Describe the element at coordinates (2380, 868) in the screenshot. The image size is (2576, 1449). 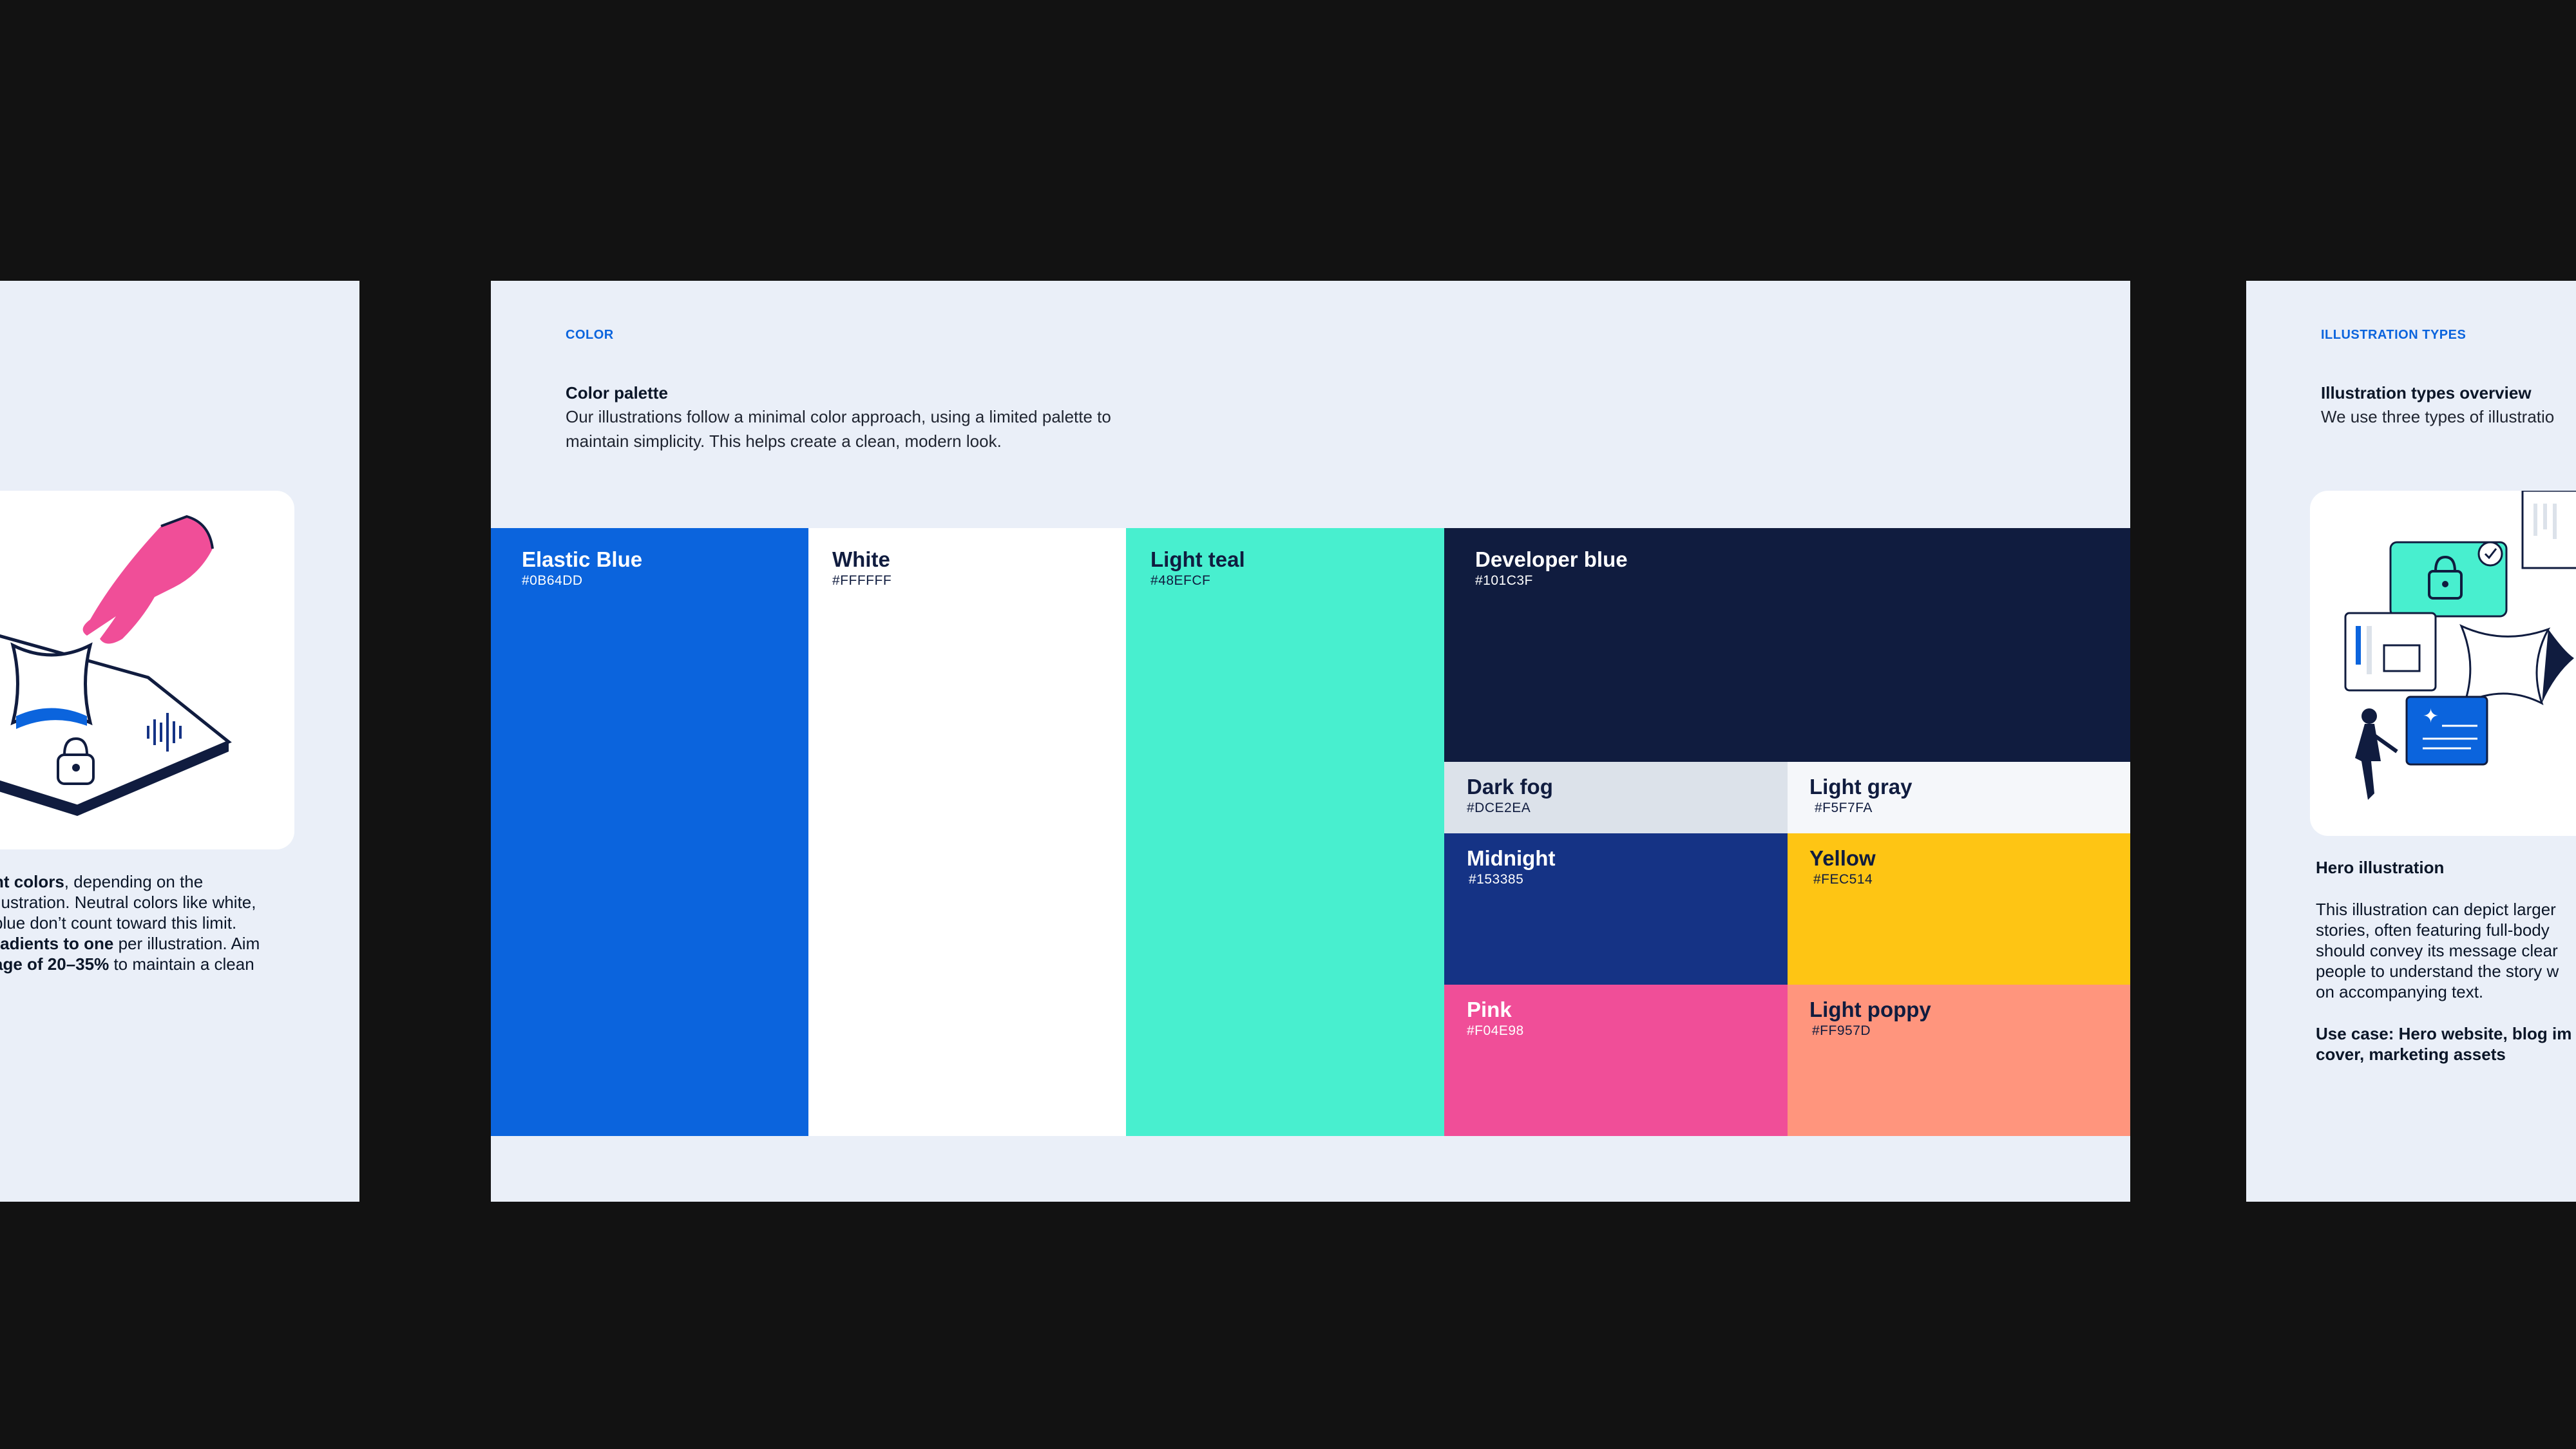
I see `section-subhead: Hero illustration` at that location.